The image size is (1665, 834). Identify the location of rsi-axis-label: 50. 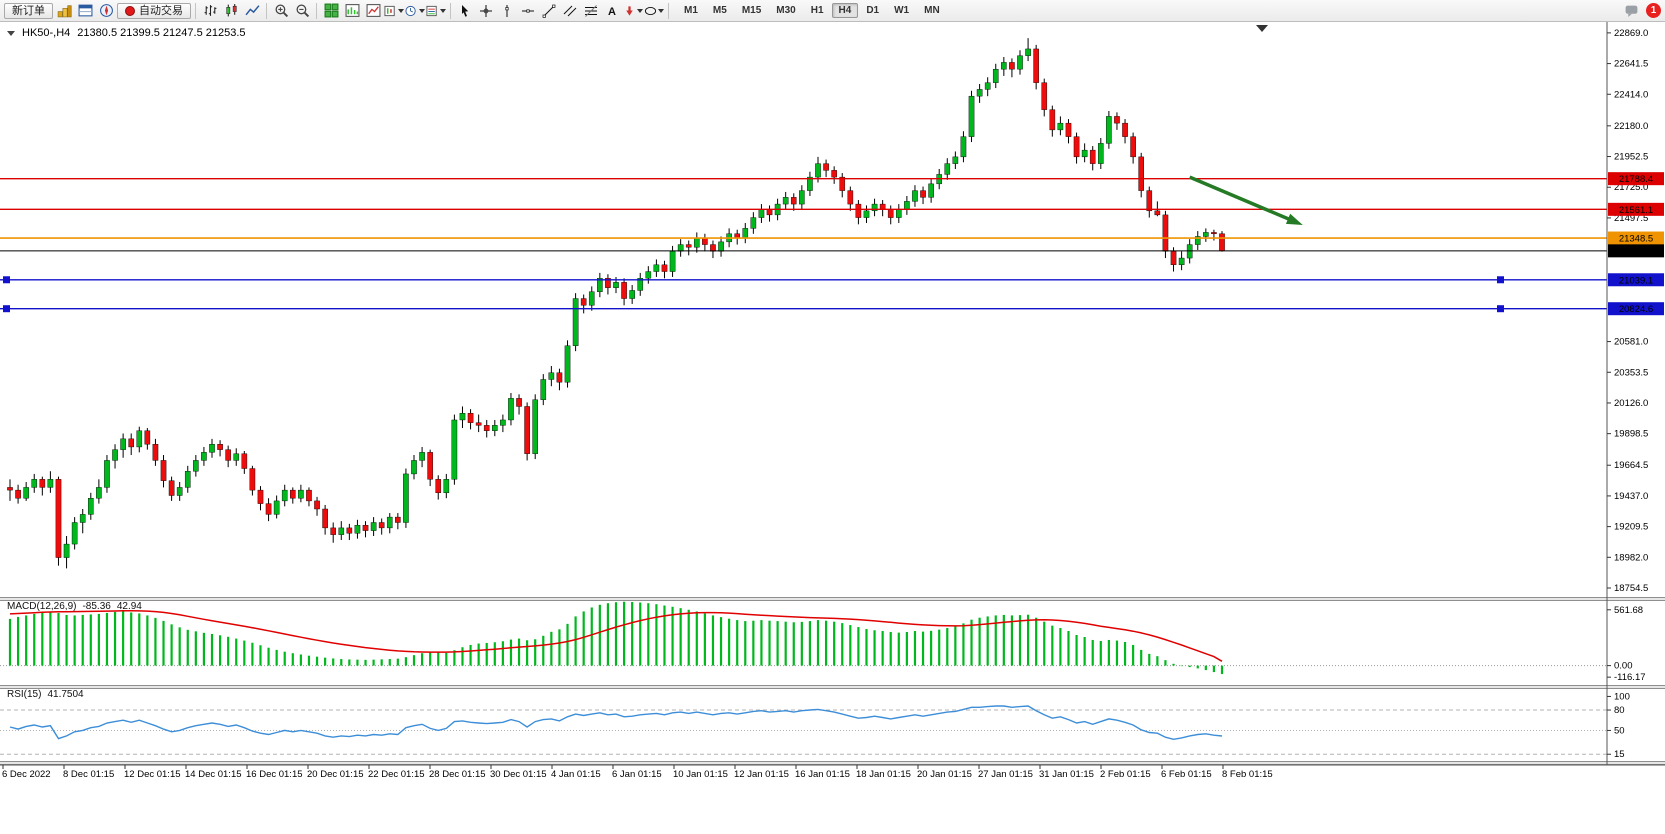
(1619, 730).